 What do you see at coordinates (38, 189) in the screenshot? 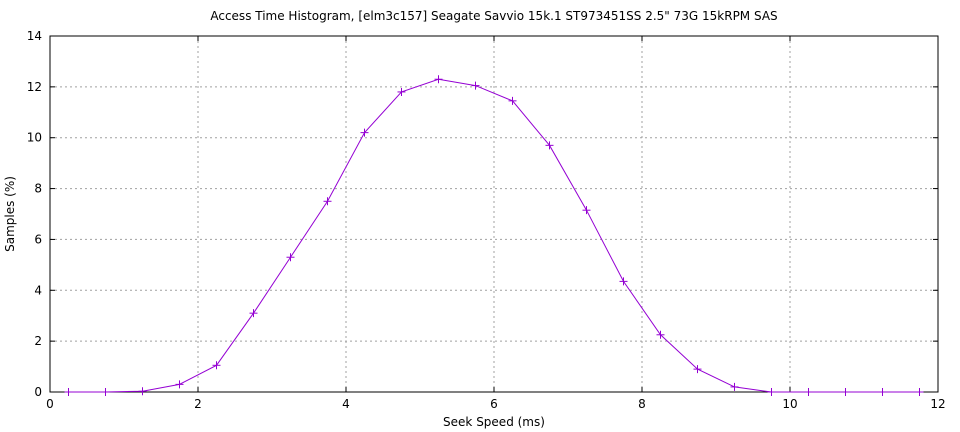
I see `y-tick-label: 8` at bounding box center [38, 189].